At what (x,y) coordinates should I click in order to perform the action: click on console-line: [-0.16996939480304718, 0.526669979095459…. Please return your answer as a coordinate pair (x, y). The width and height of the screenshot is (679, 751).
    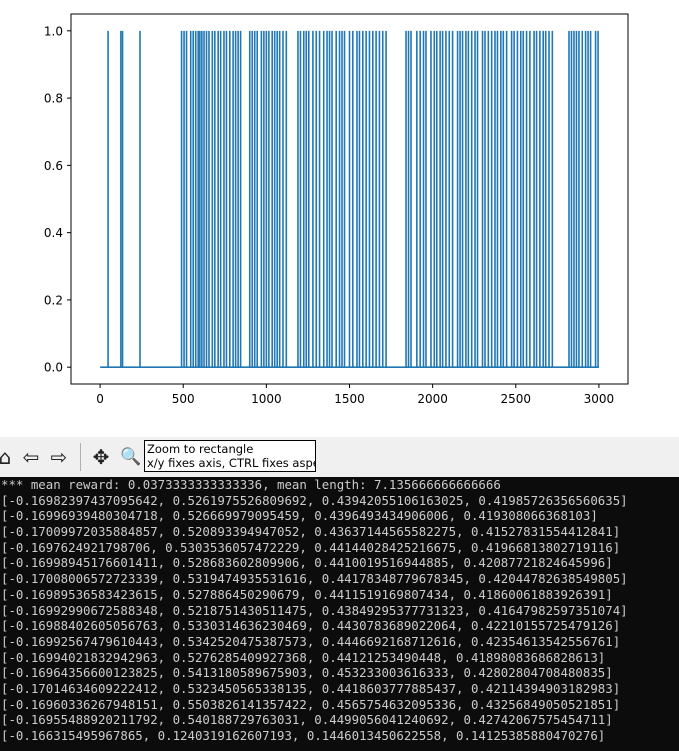
    Looking at the image, I should click on (299, 516).